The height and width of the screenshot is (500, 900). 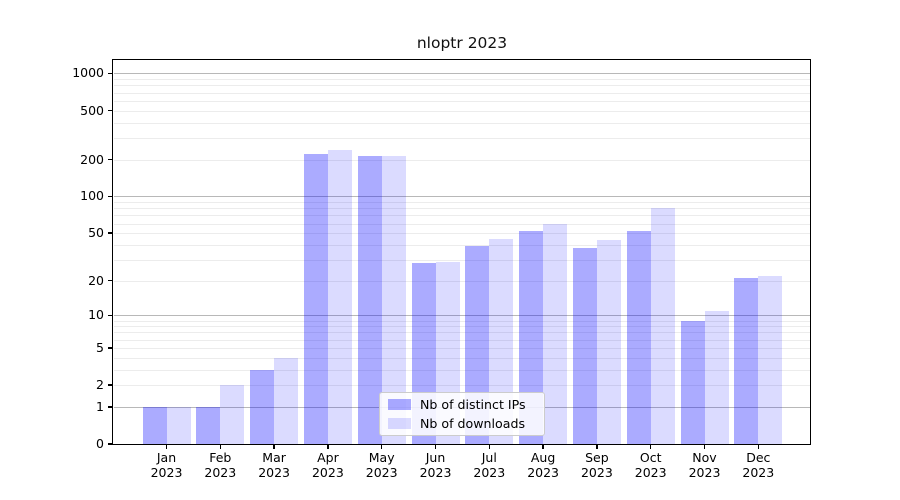 What do you see at coordinates (462, 414) in the screenshot?
I see `legend: Nb of distinct IPs Nb of downloads` at bounding box center [462, 414].